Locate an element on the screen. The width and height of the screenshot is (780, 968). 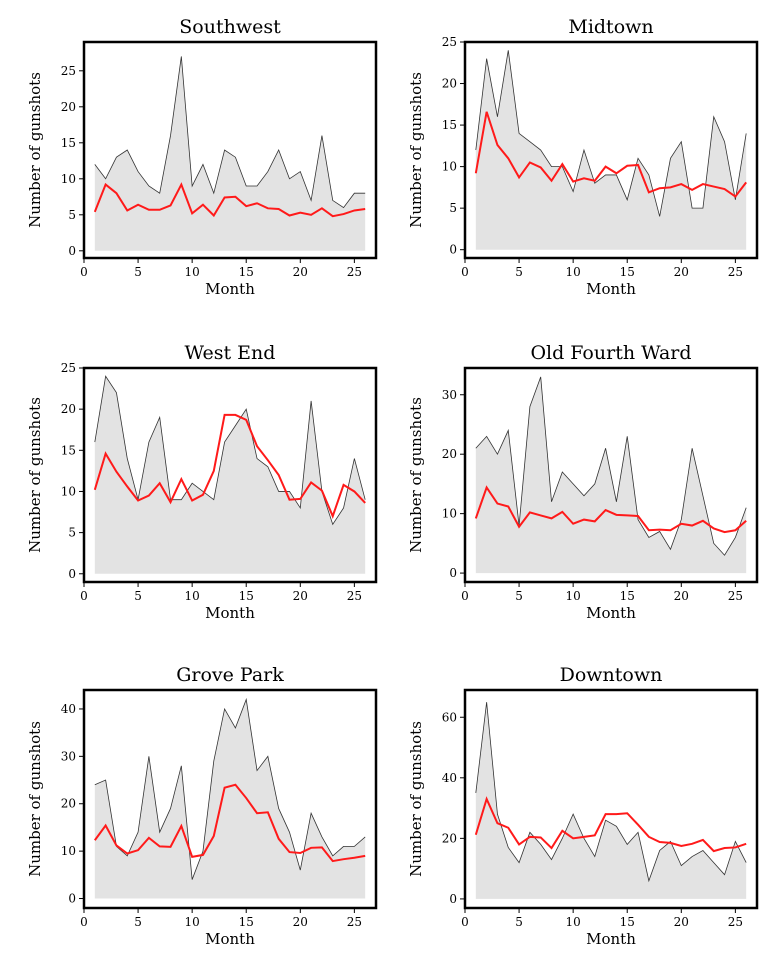
subplot-title: Southwest is located at coordinates (230, 27).